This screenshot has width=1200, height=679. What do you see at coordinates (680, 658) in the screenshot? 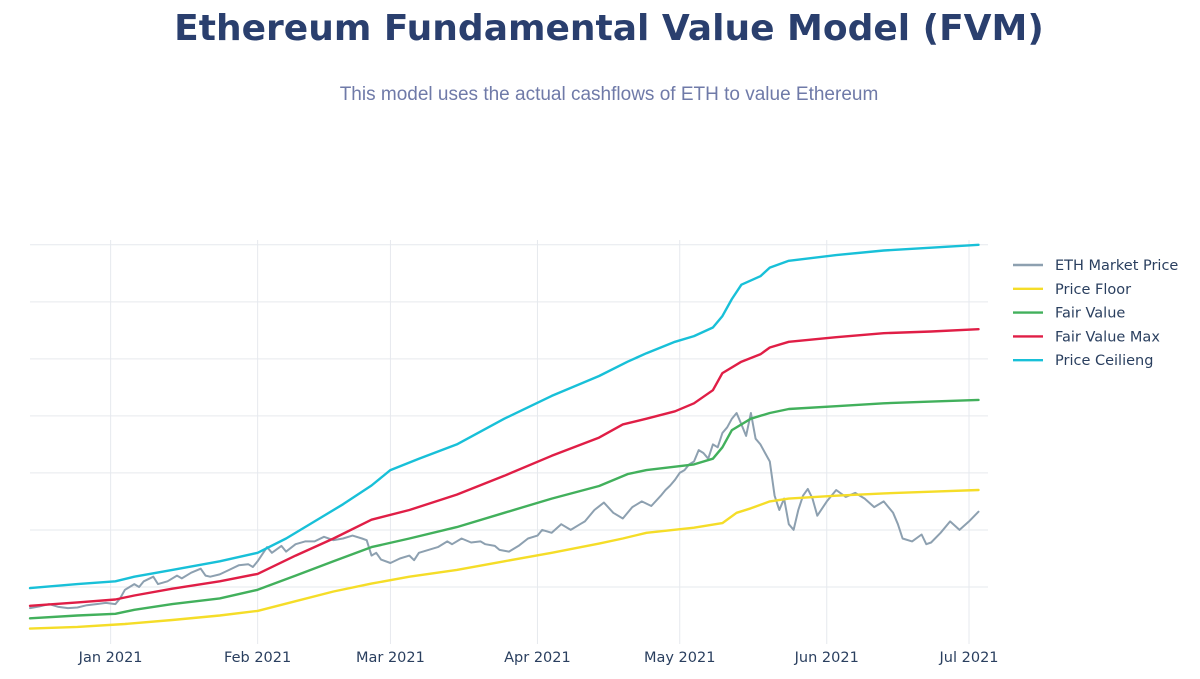
I see `x-tick-label: May 2021` at bounding box center [680, 658].